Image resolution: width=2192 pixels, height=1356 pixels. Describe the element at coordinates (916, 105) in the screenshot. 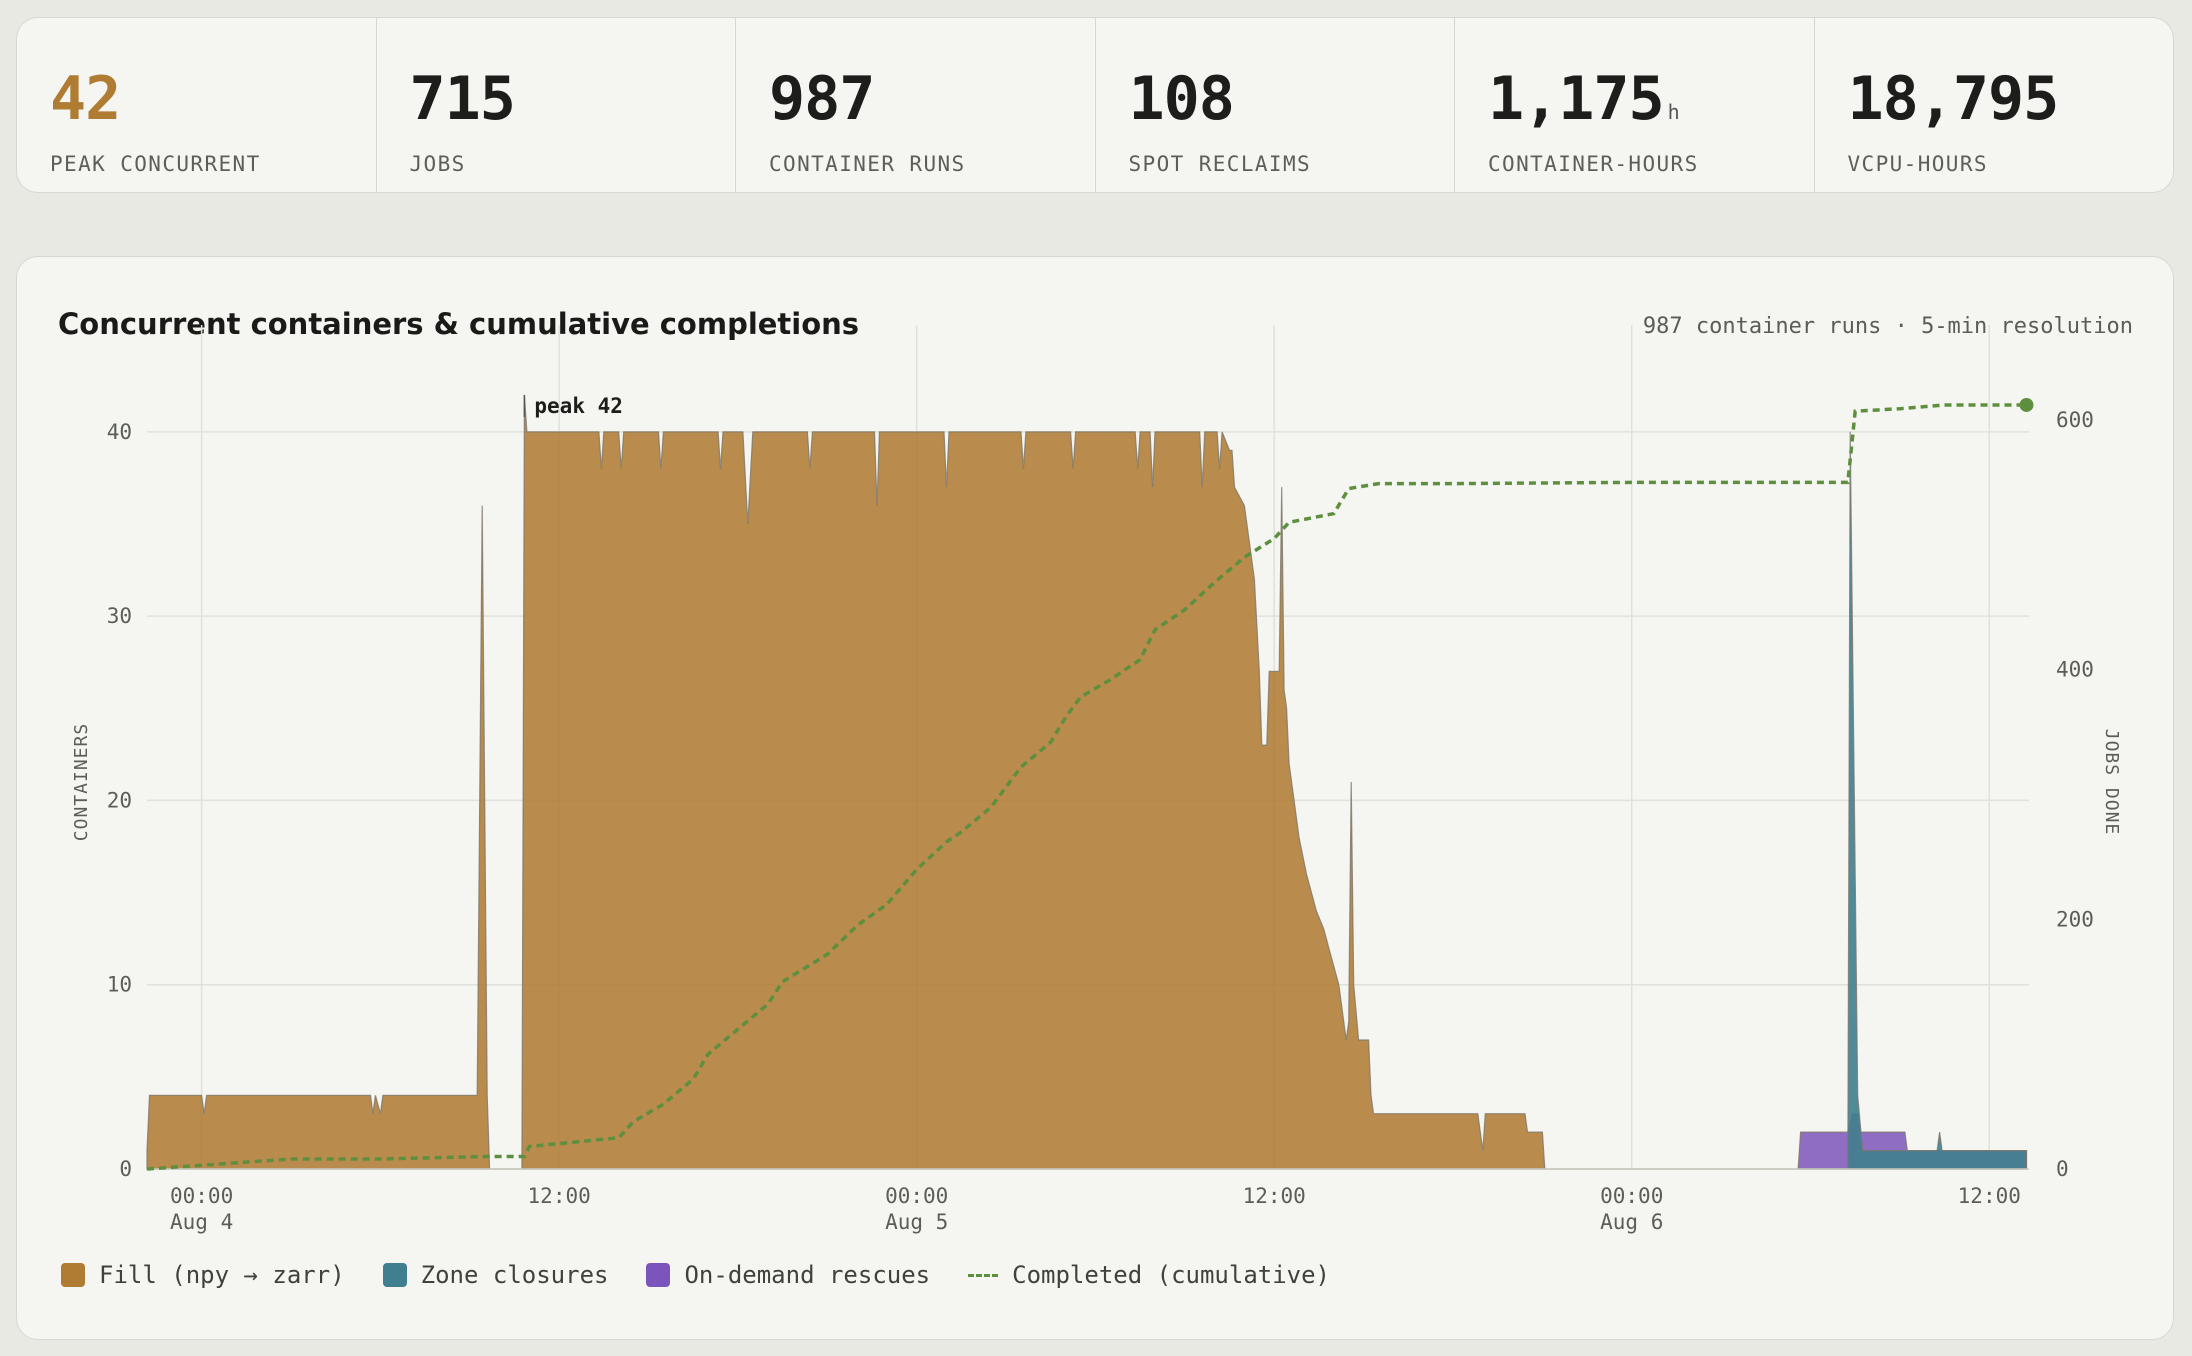

I see `stat-container-runs: 987 CONTAINER RUNS` at that location.